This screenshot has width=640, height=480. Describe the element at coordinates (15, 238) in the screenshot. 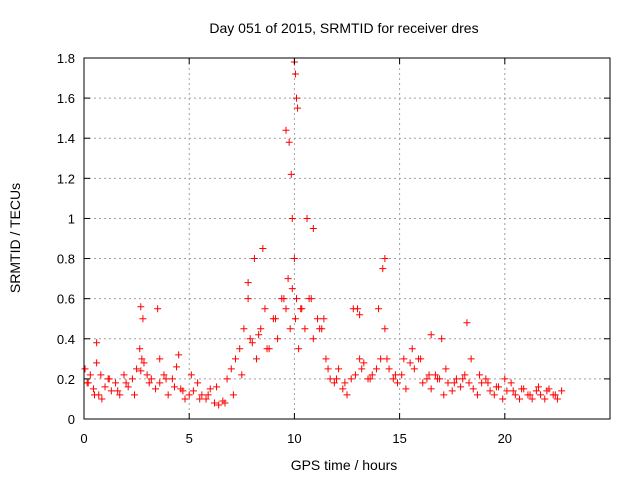

I see `y-axis-label: SRMTID / TECUs` at that location.